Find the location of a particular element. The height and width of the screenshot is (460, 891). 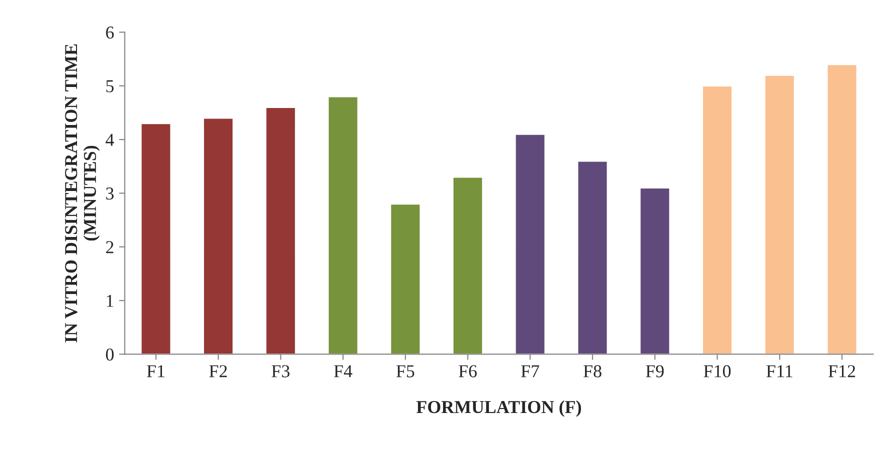

x-tick-label: F9 is located at coordinates (655, 371).